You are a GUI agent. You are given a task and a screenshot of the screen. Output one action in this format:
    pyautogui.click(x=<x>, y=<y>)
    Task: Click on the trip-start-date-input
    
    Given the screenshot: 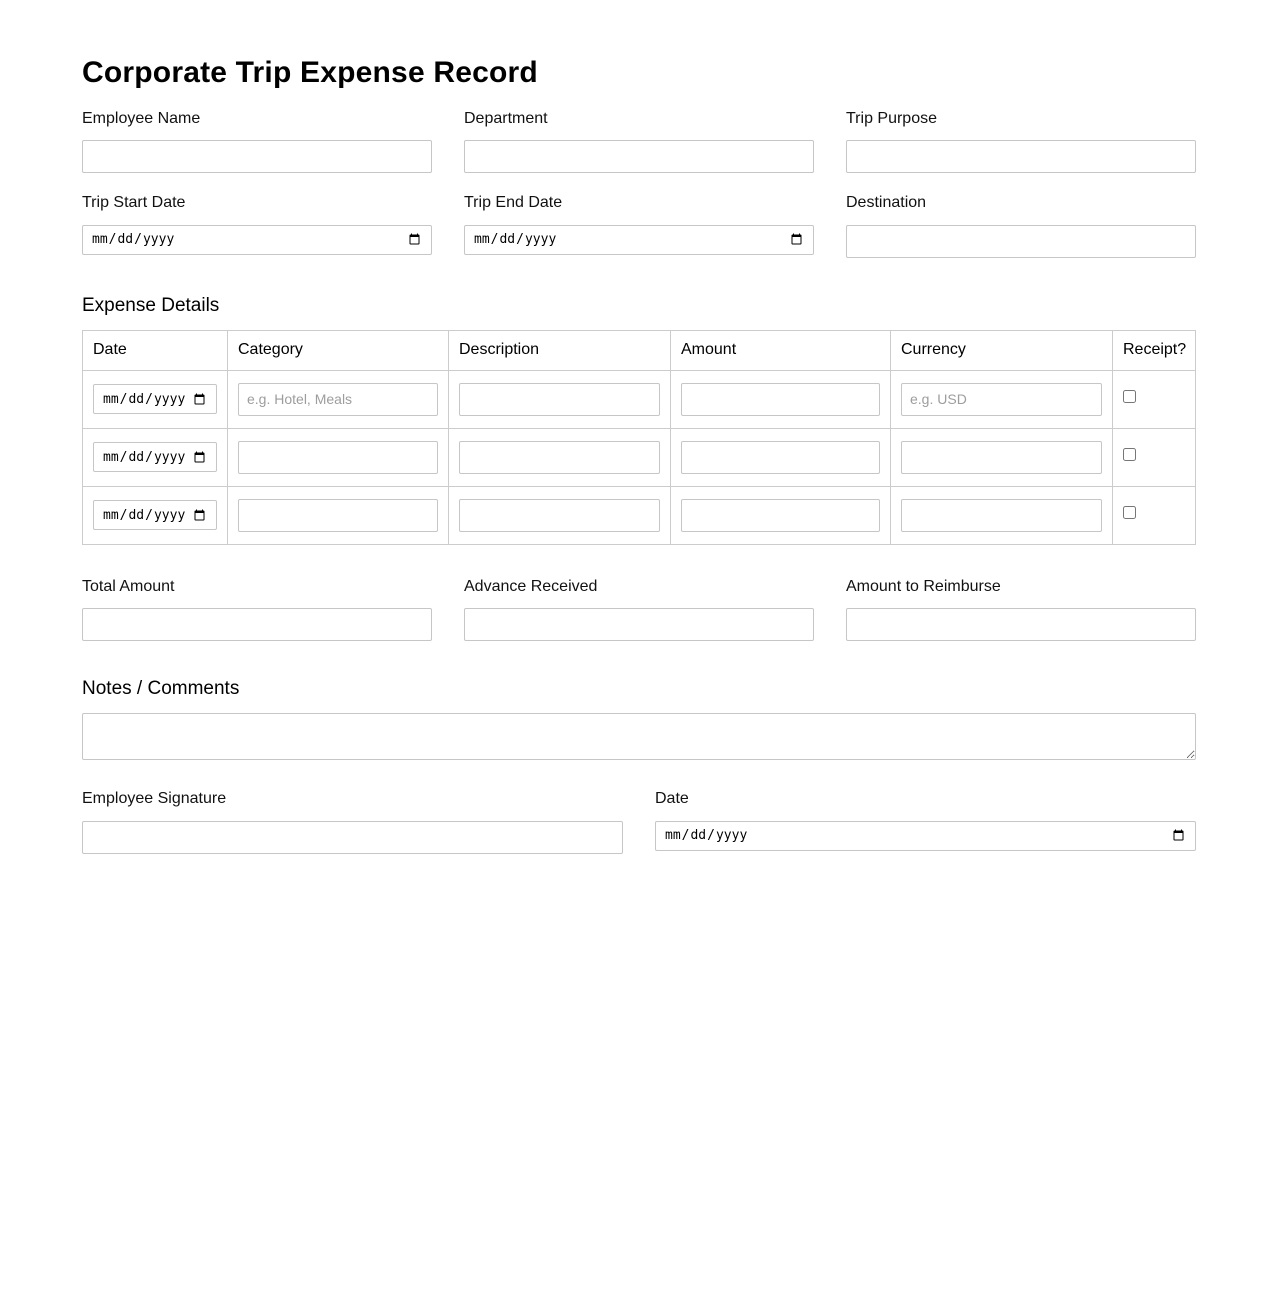 What is the action you would take?
    pyautogui.click(x=257, y=239)
    